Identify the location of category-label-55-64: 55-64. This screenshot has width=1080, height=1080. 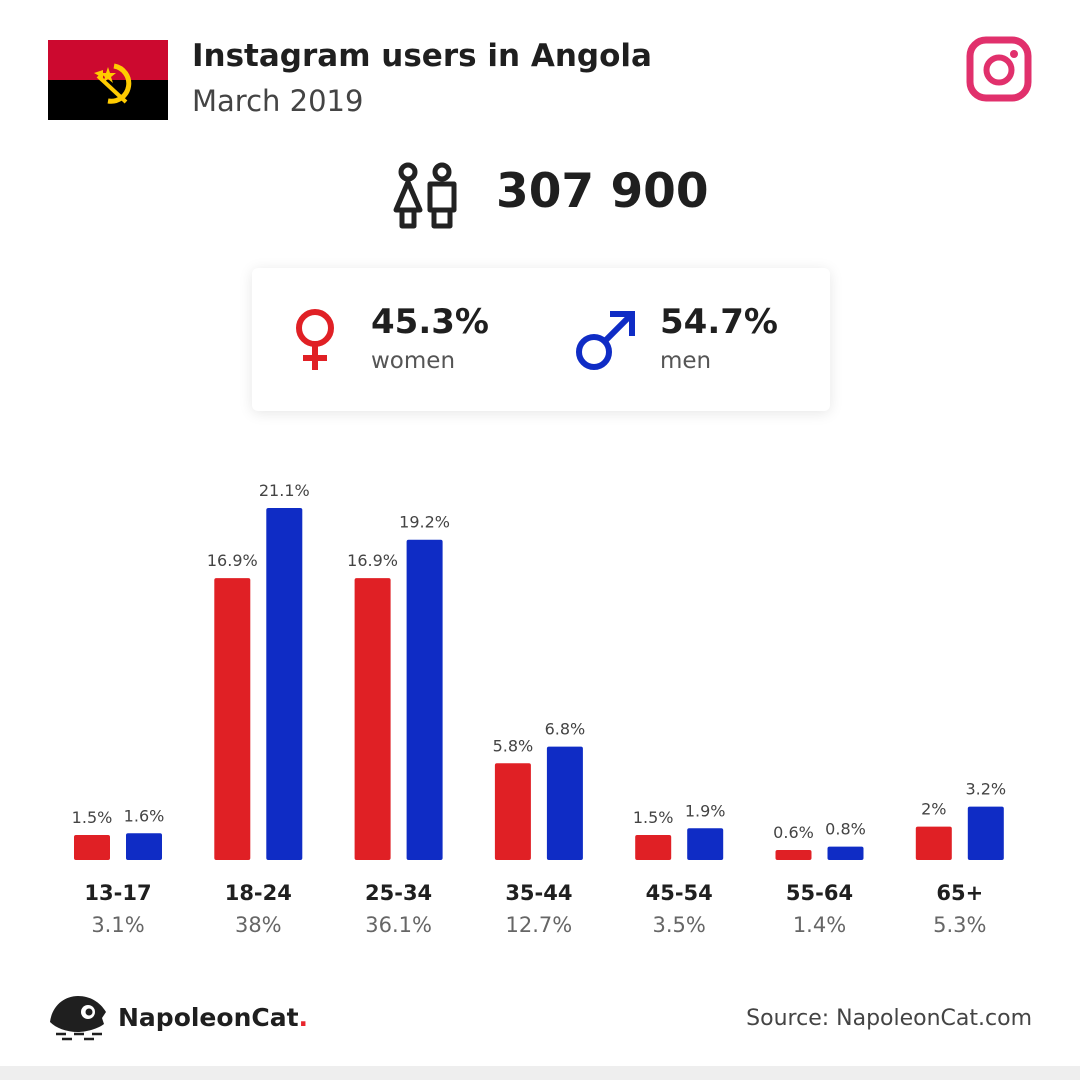
(819, 893).